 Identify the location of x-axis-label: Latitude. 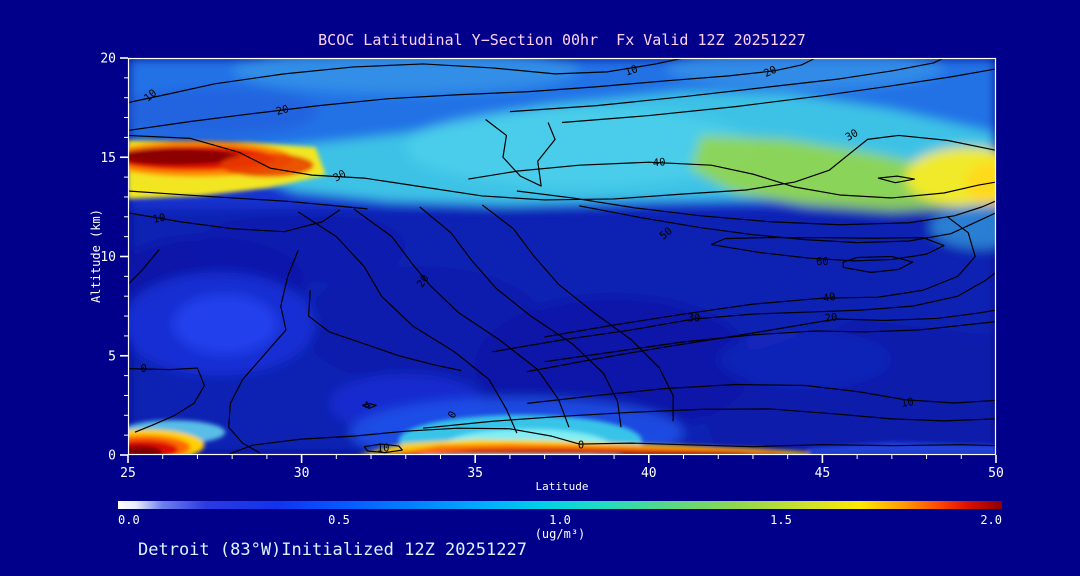
(562, 486).